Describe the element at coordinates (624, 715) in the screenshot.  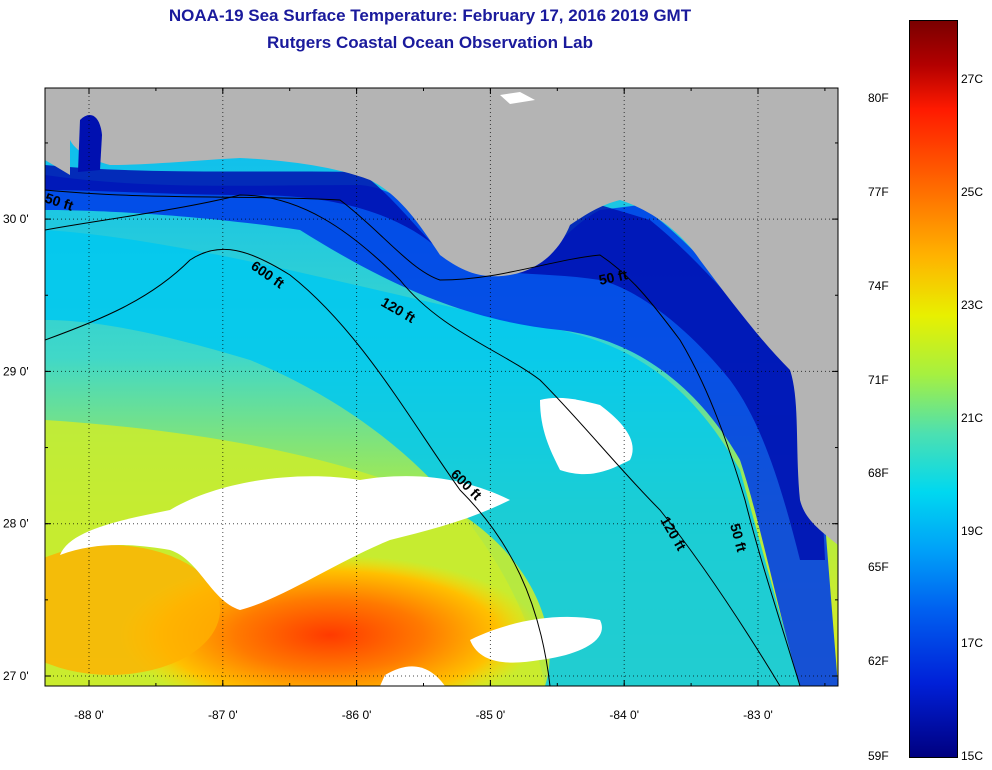
I see `lon-tick-label: -84 0'` at that location.